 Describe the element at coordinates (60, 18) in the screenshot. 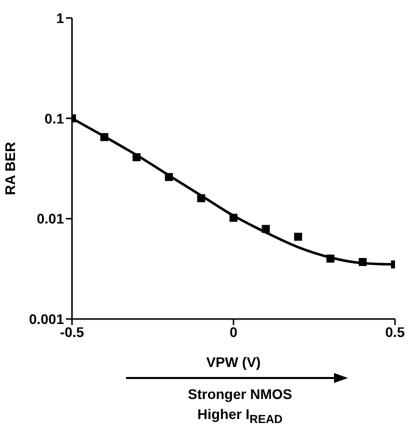

I see `y-tick-label: 1` at that location.